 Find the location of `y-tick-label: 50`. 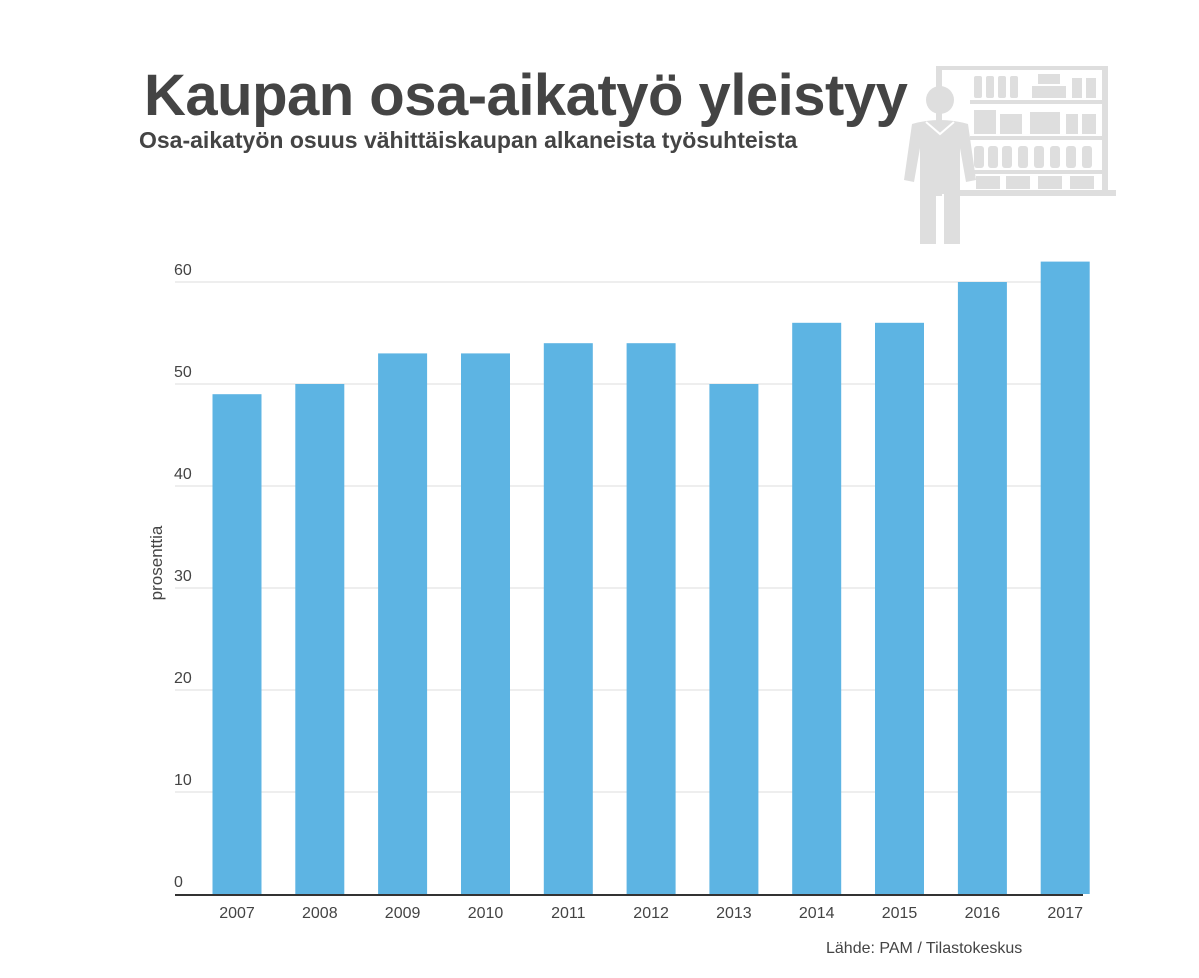

y-tick-label: 50 is located at coordinates (183, 372).